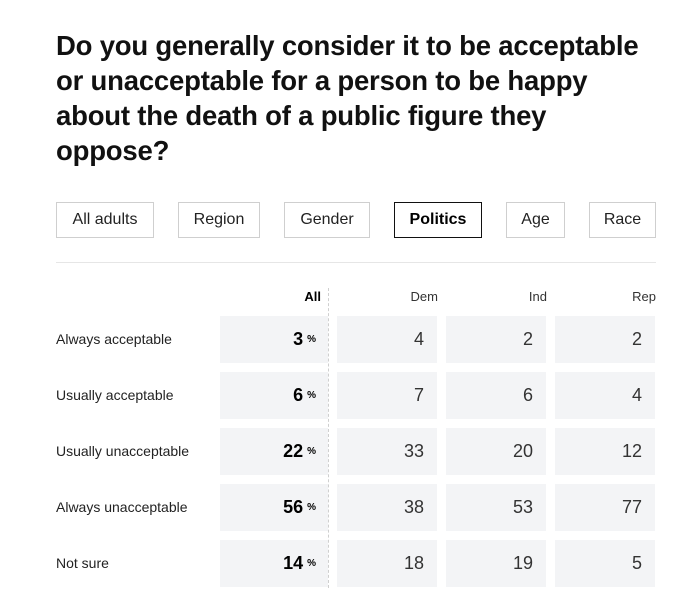 This screenshot has width=693, height=607. What do you see at coordinates (622, 220) in the screenshot?
I see `tab-race: Race` at bounding box center [622, 220].